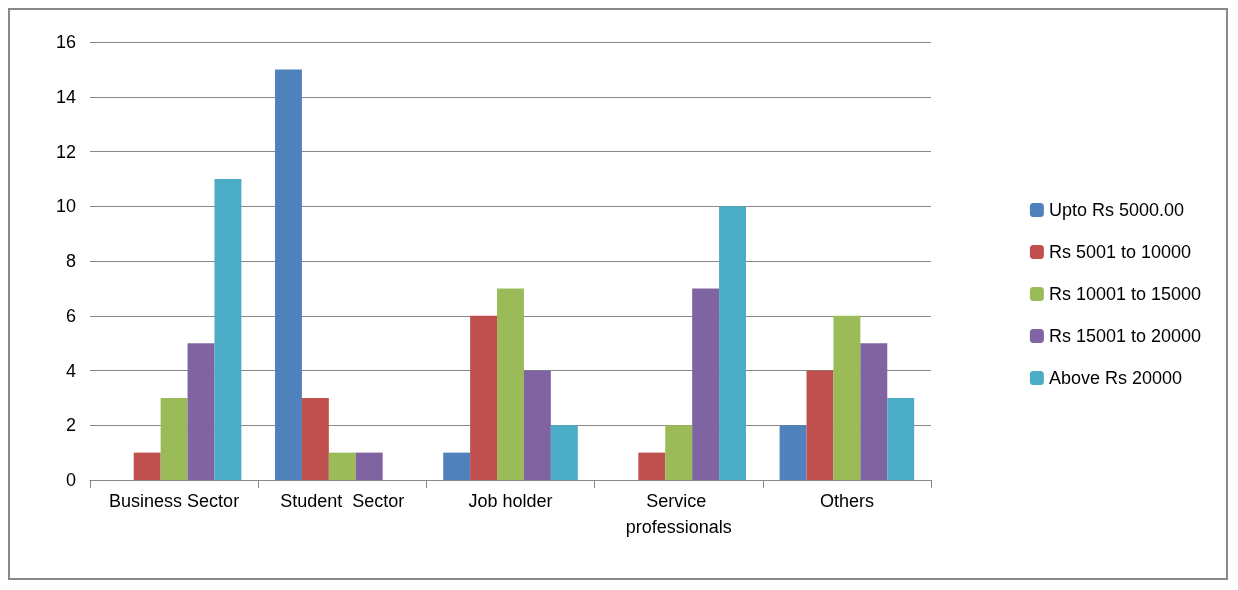 This screenshot has height=590, width=1238. Describe the element at coordinates (70, 425) in the screenshot. I see `y-tick-label: 2` at that location.